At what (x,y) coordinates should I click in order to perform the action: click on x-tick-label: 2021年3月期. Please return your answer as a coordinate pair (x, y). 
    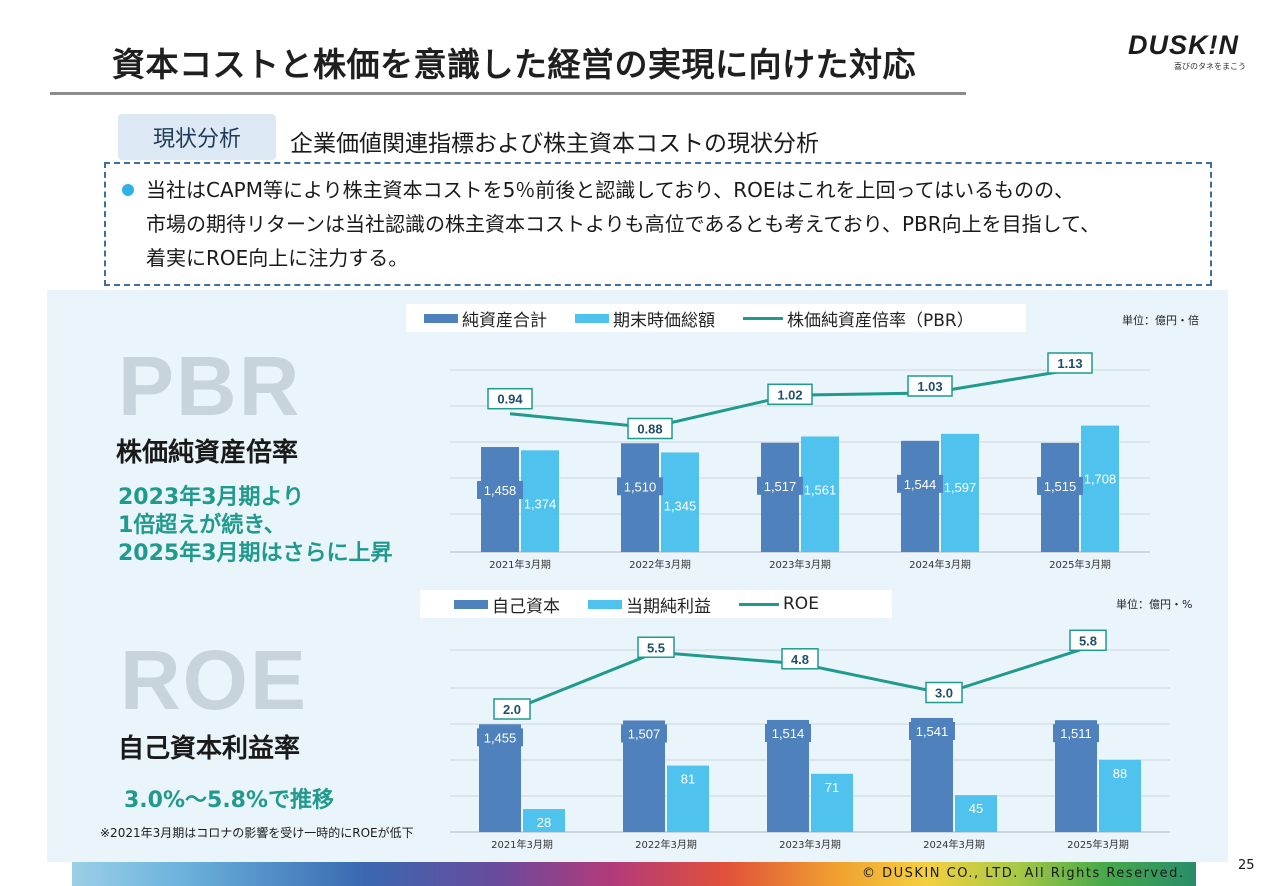
    Looking at the image, I should click on (522, 844).